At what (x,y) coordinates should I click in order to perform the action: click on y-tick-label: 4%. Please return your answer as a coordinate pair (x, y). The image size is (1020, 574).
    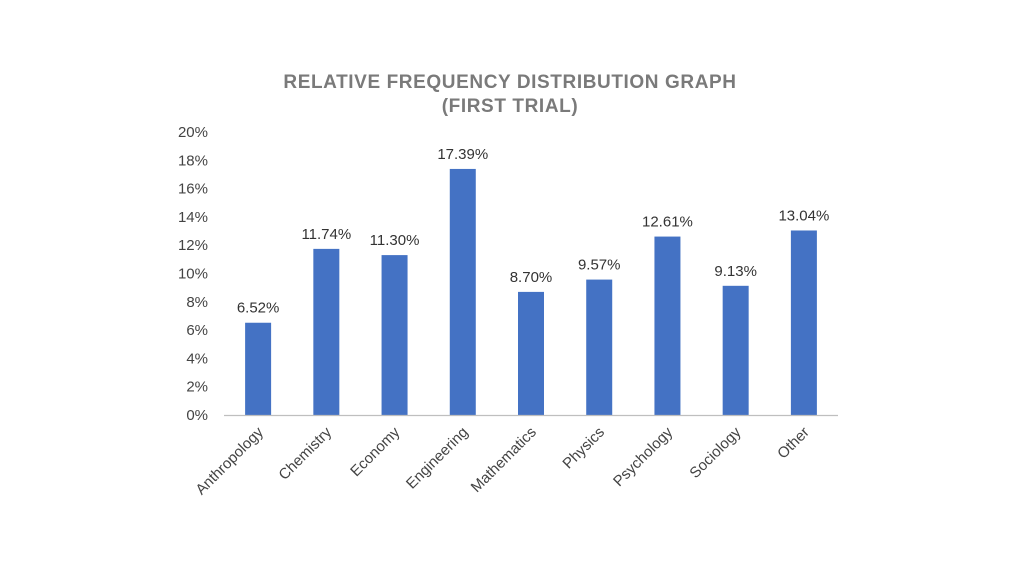
    Looking at the image, I should click on (197, 358).